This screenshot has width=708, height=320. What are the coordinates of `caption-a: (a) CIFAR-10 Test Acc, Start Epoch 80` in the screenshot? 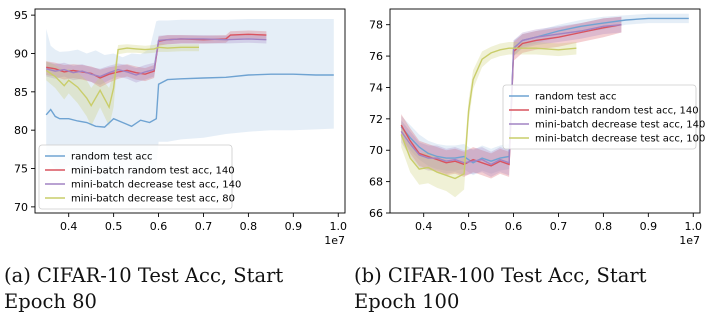 It's located at (143, 289).